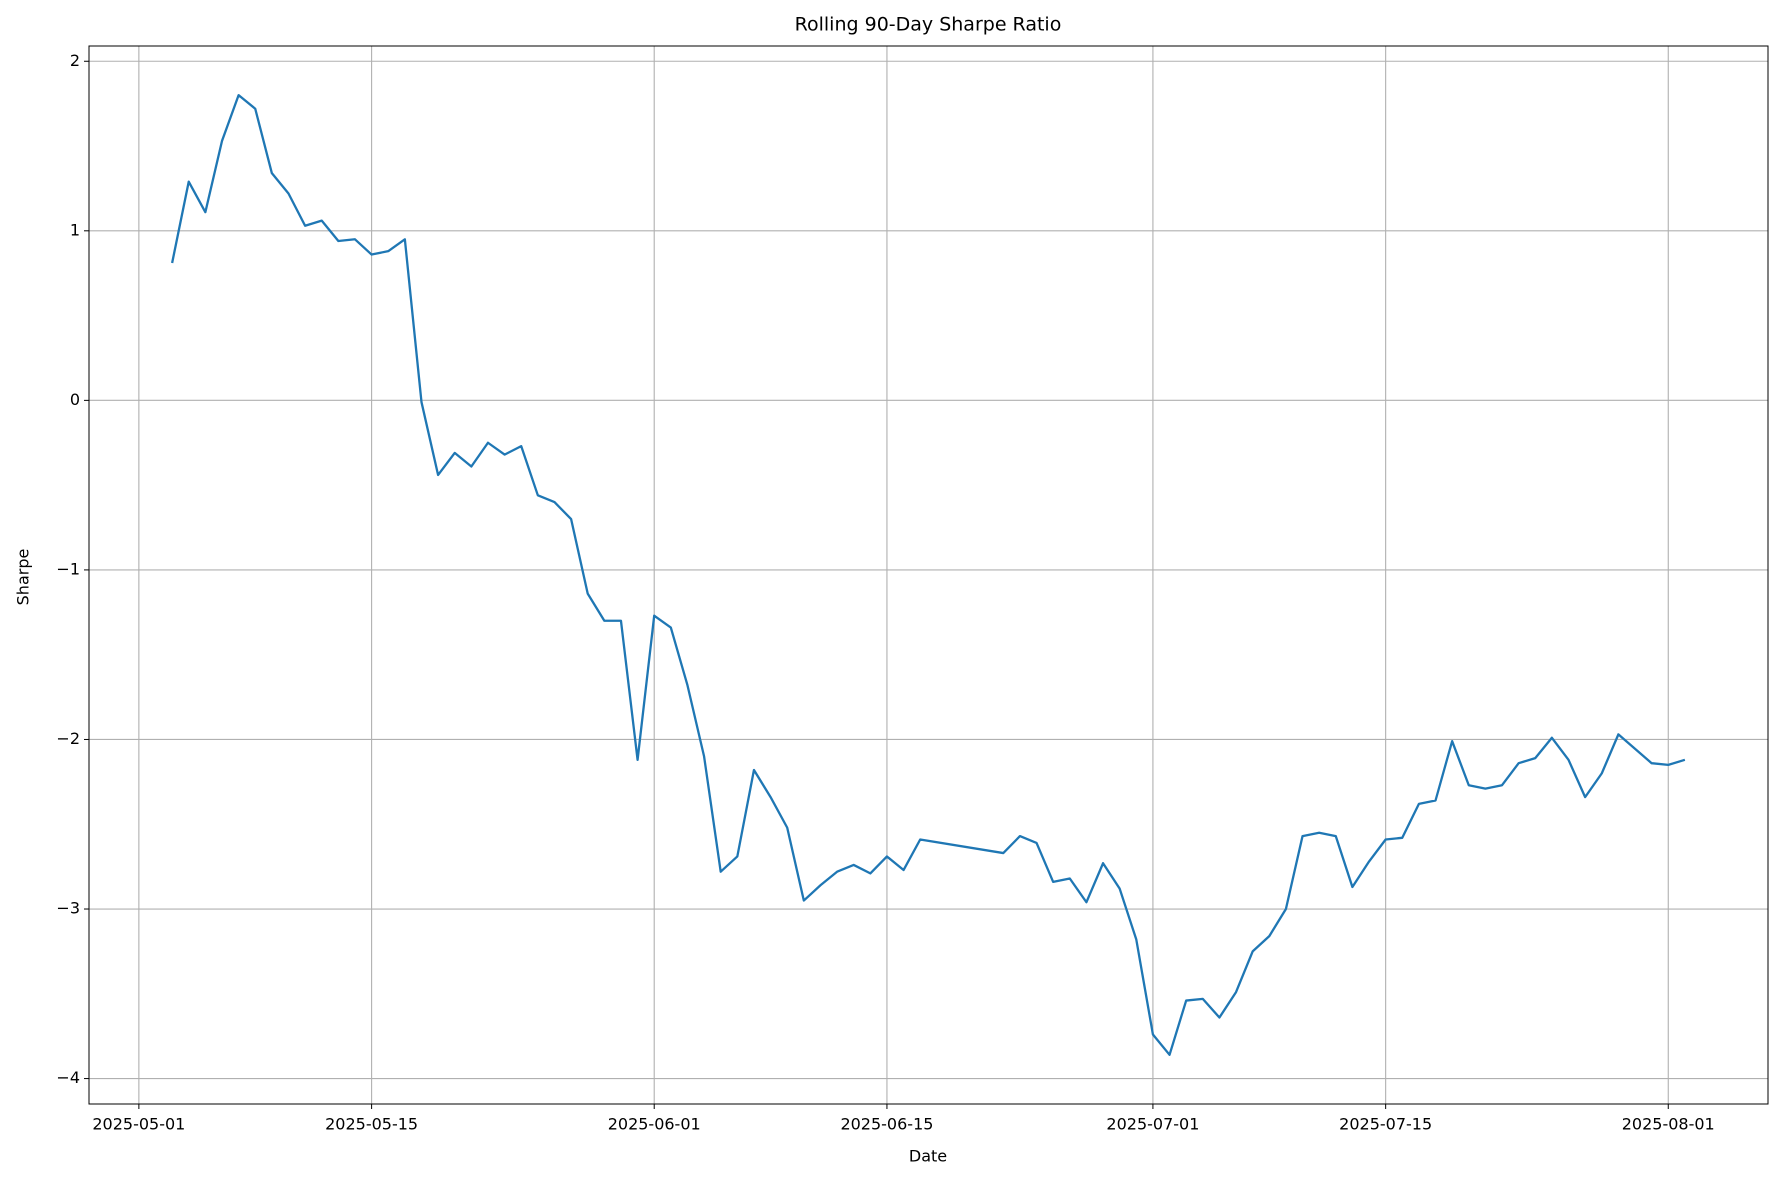  Describe the element at coordinates (75, 229) in the screenshot. I see `y-tick-label: 1` at that location.